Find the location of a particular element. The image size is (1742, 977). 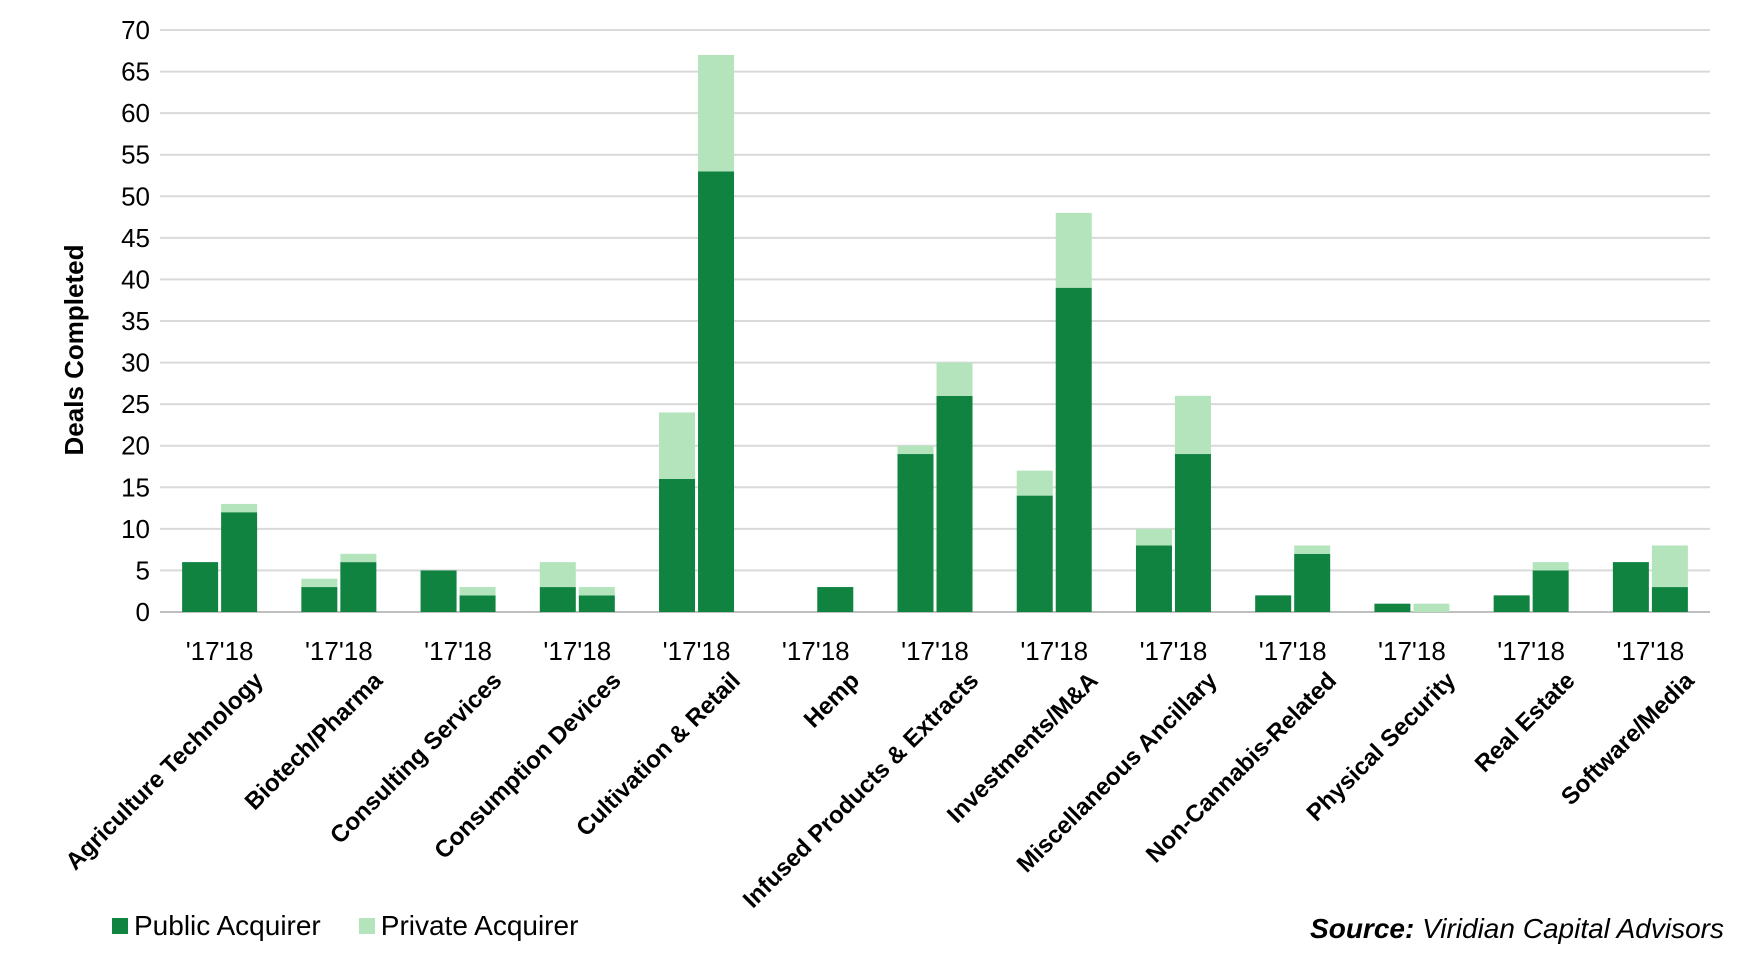

y-tick-label: 50 is located at coordinates (135, 196).